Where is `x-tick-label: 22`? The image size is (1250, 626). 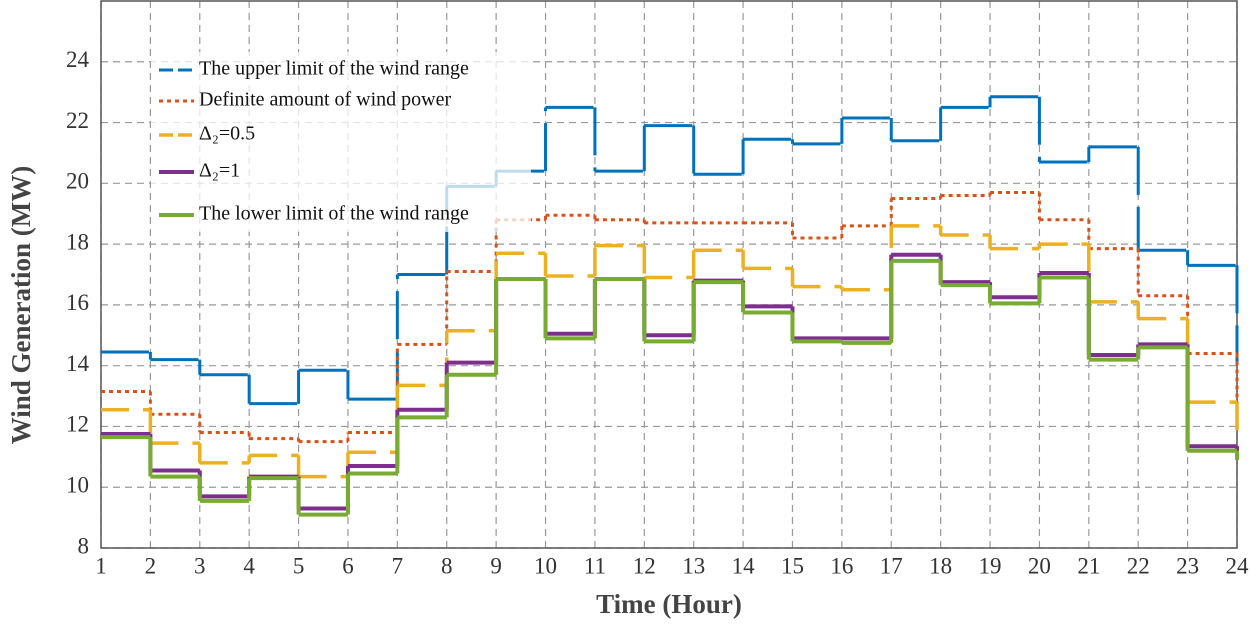 x-tick-label: 22 is located at coordinates (1138, 565).